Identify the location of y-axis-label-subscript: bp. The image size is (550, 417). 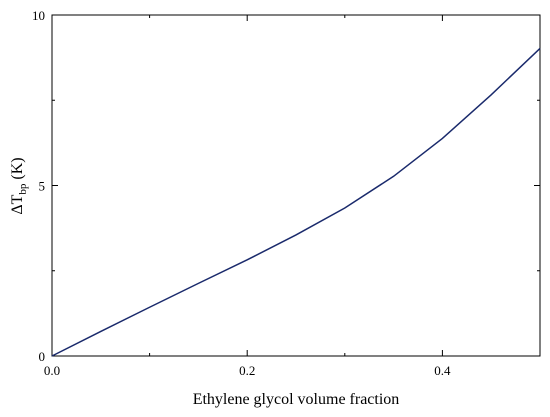
(23, 189).